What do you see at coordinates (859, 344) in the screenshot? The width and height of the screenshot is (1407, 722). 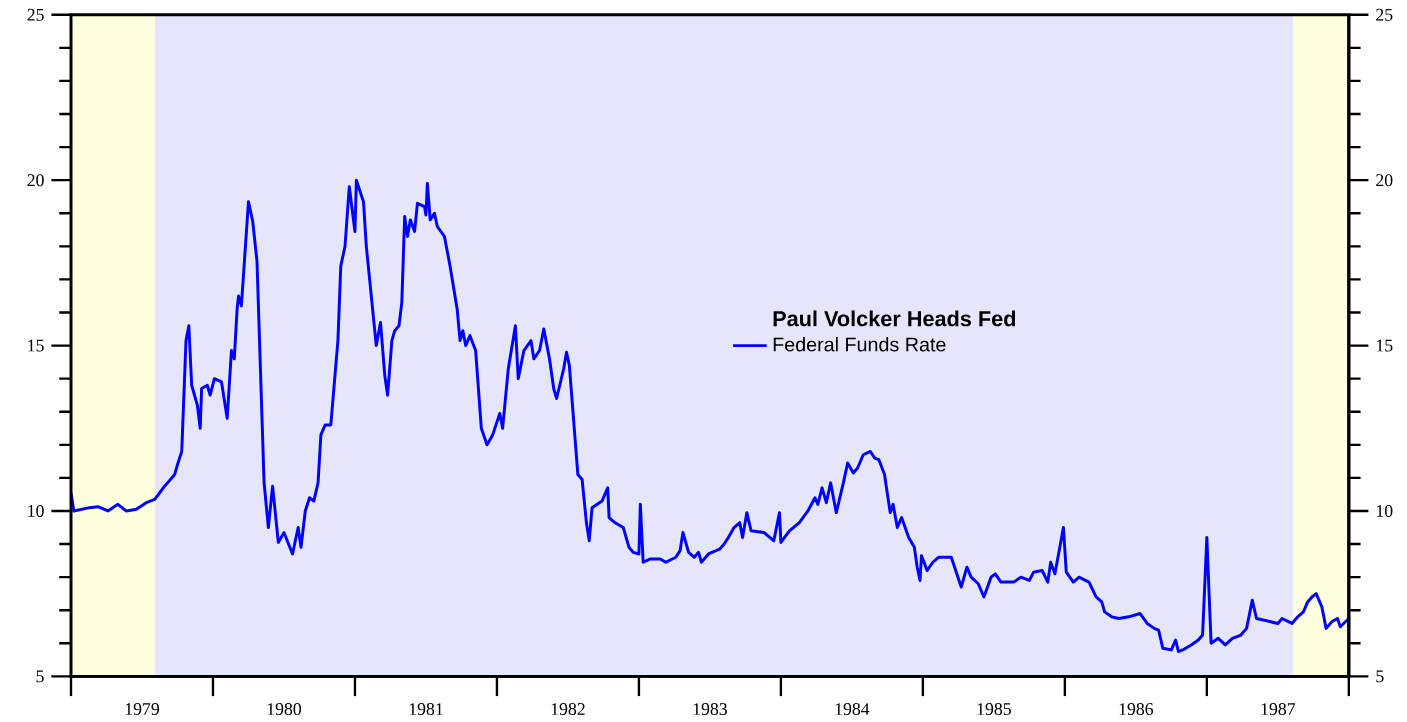 I see `legend-label: Federal Funds Rate` at bounding box center [859, 344].